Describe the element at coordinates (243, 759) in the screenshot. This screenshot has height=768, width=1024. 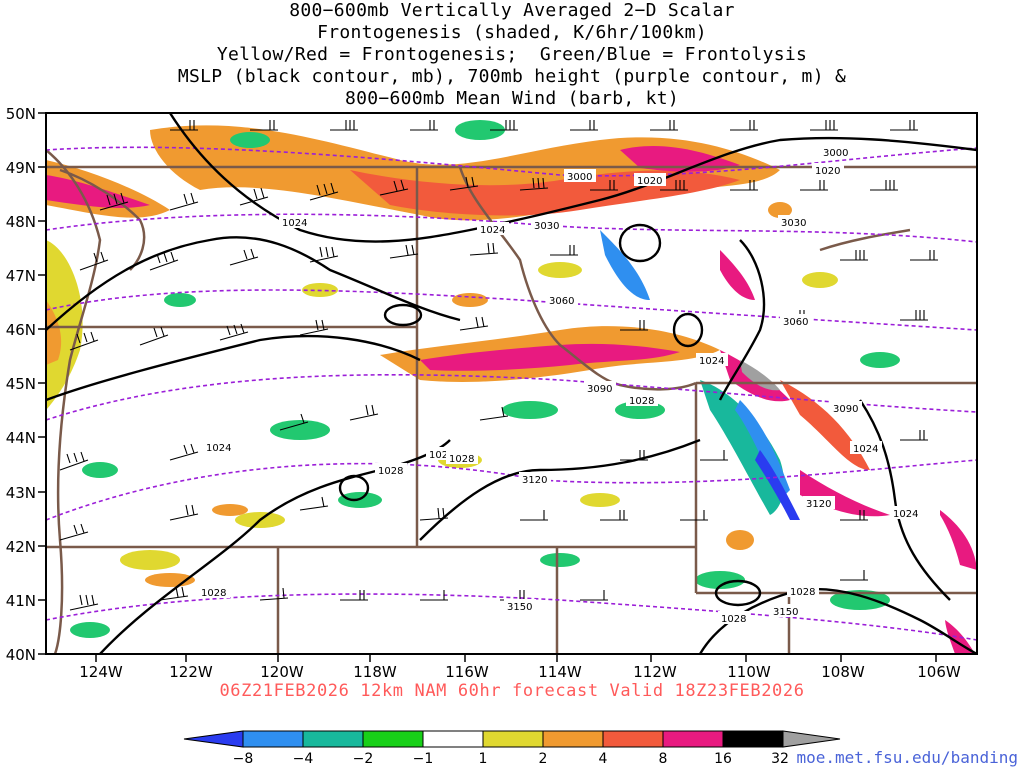
I see `colorbar-label: −8` at that location.